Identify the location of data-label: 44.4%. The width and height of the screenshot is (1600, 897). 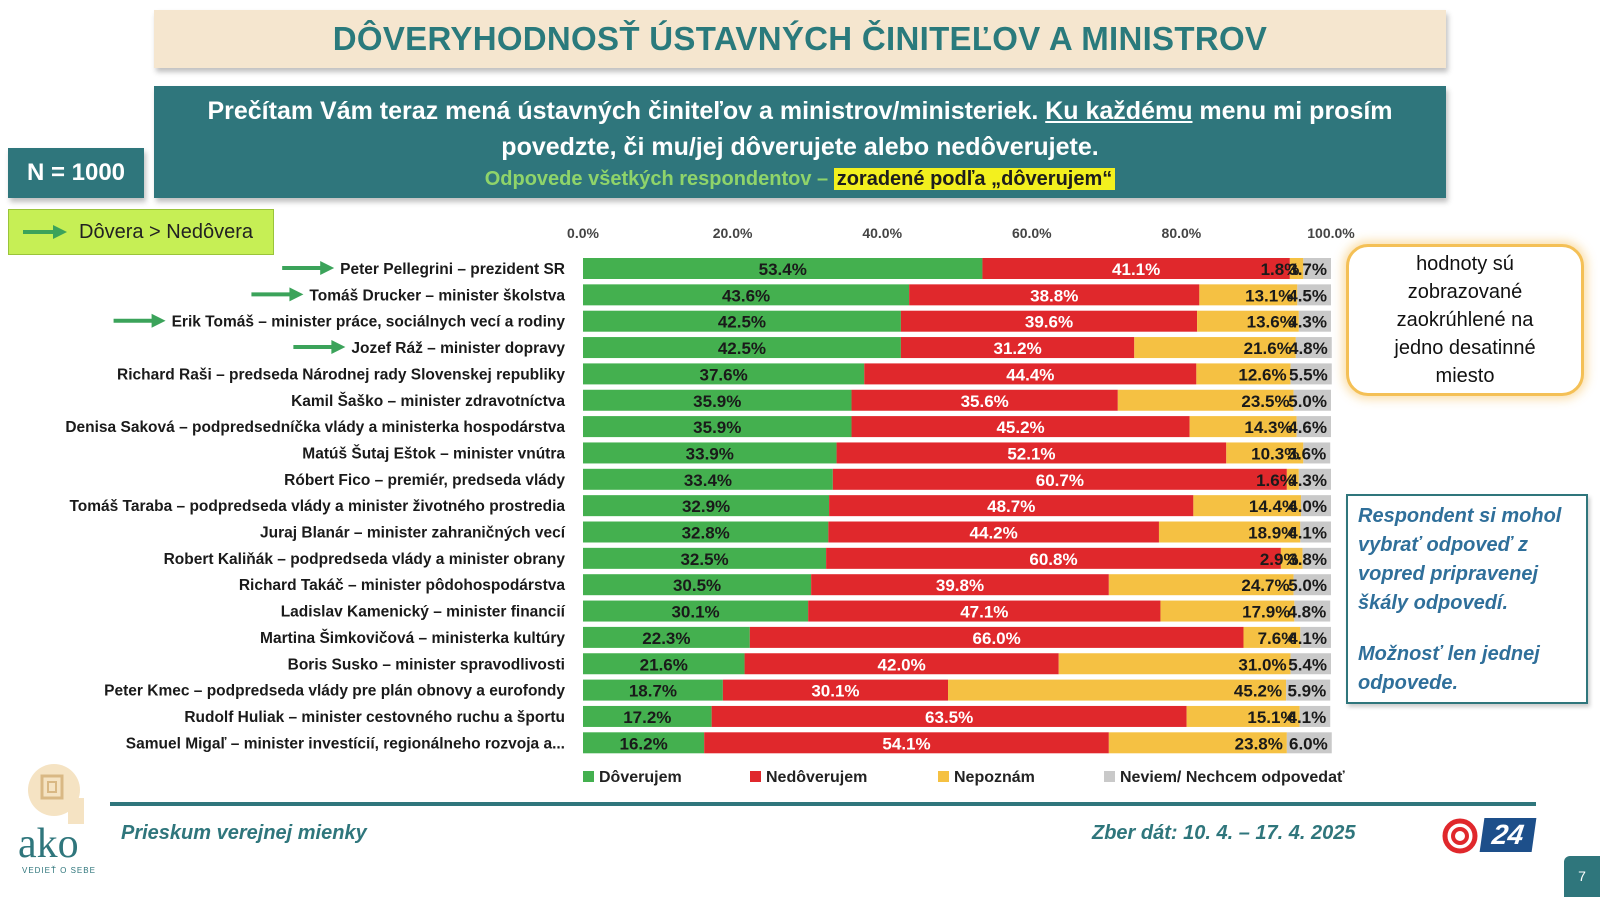
(1030, 374).